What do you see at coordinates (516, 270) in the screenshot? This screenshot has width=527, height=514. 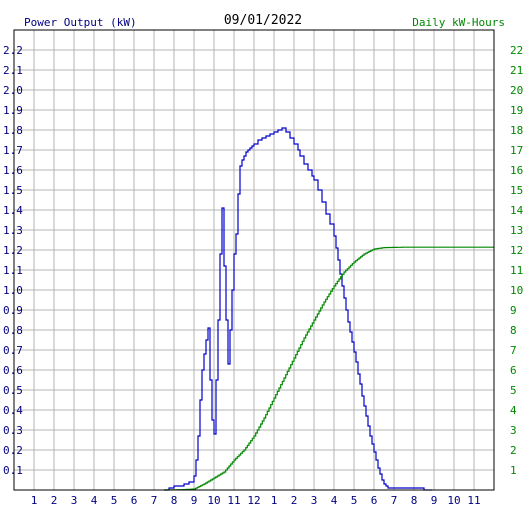 I see `y-right-tick-label: 11` at bounding box center [516, 270].